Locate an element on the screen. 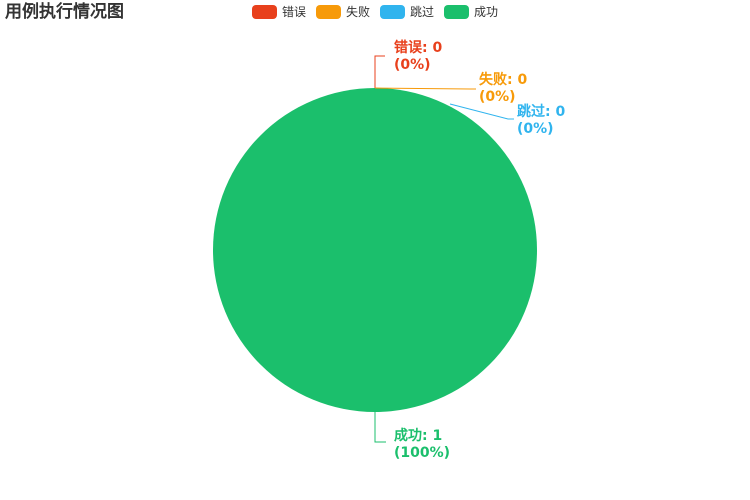 This screenshot has height=500, width=750. legend-swatch-success is located at coordinates (456, 12).